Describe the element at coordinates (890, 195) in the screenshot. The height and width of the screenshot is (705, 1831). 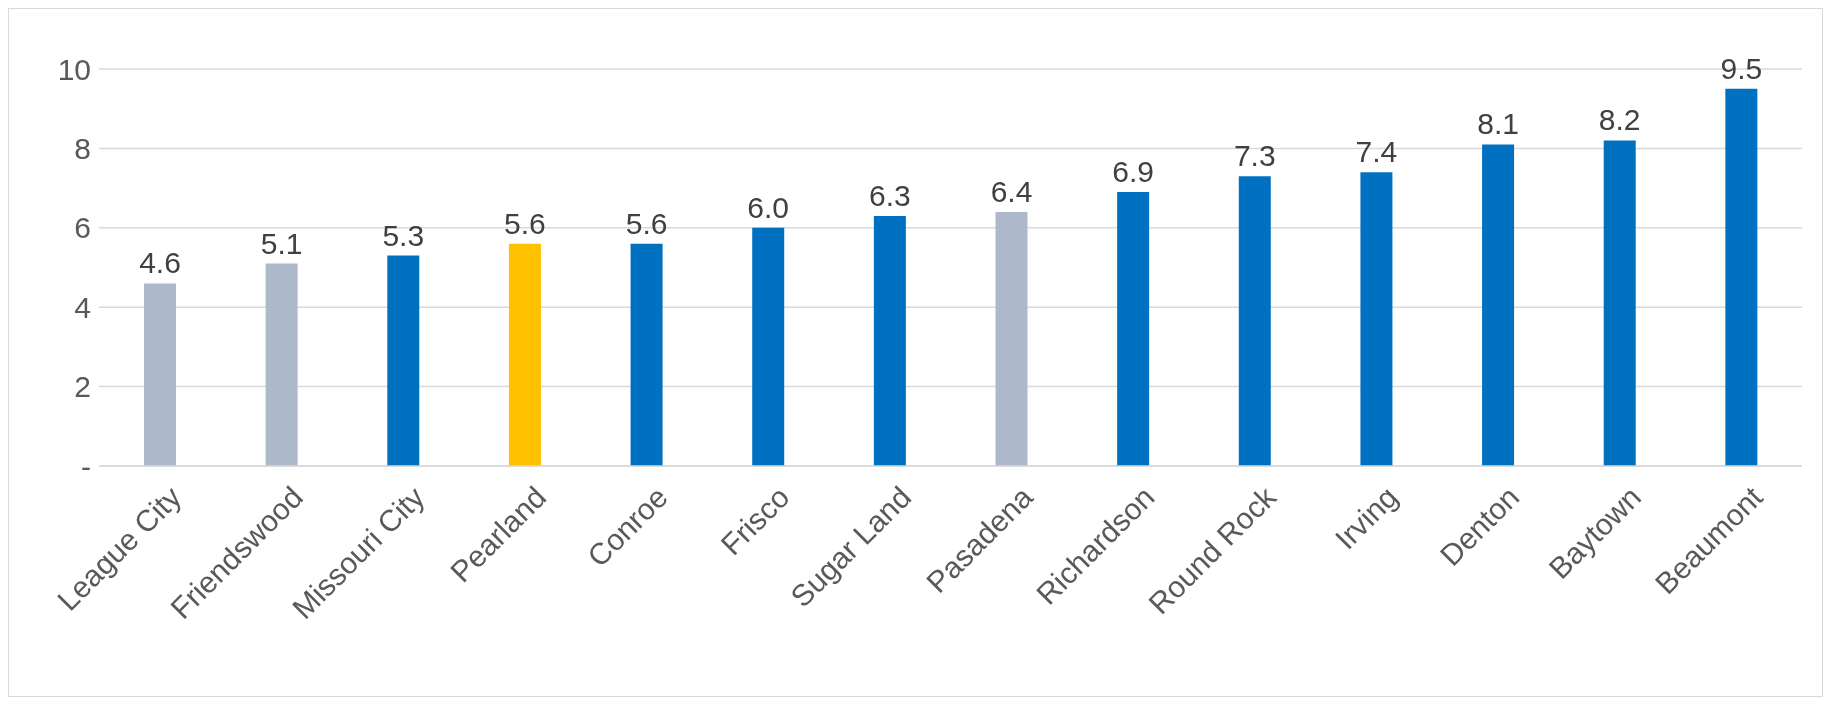
I see `data-label: 6.3` at that location.